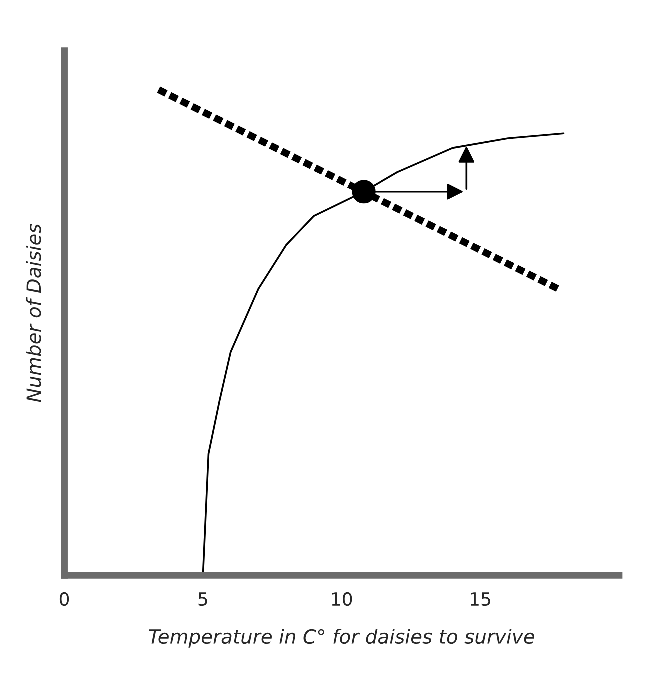  I want to click on x-tick-label: 15, so click(480, 599).